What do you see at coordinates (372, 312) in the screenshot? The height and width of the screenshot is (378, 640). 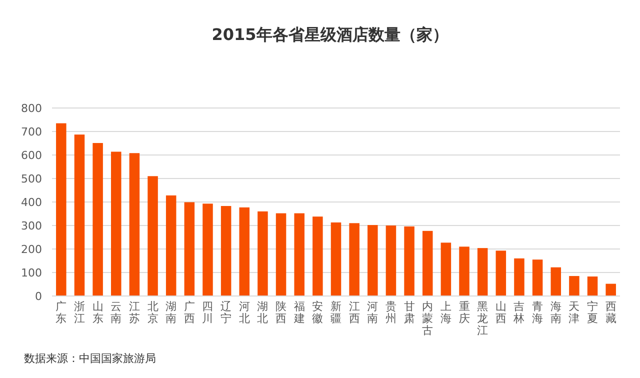 I see `x-tick-label: 河南` at bounding box center [372, 312].